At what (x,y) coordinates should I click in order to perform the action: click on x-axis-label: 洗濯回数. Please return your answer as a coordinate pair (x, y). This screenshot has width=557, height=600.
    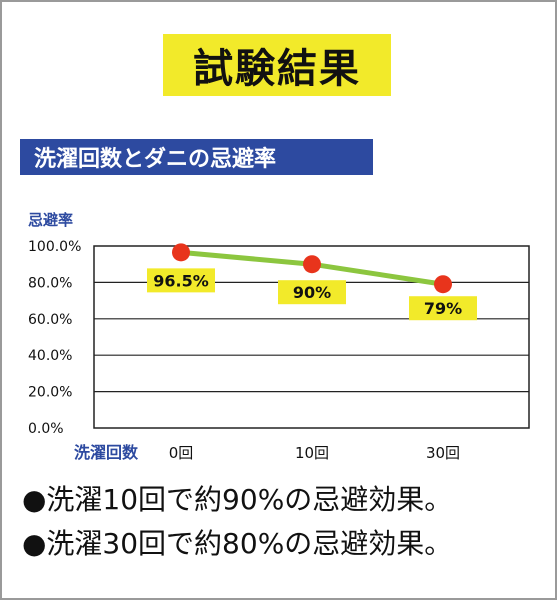
    Looking at the image, I should click on (106, 452).